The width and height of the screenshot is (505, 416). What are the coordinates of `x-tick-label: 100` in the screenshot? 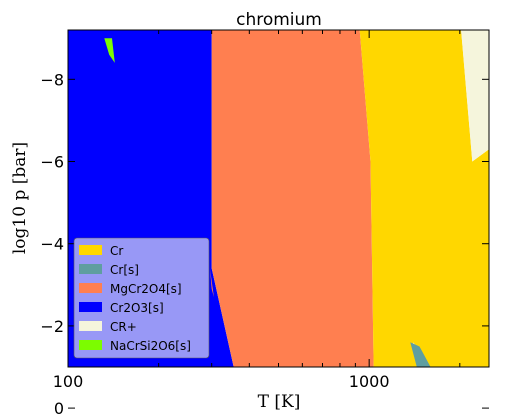 It's located at (68, 381).